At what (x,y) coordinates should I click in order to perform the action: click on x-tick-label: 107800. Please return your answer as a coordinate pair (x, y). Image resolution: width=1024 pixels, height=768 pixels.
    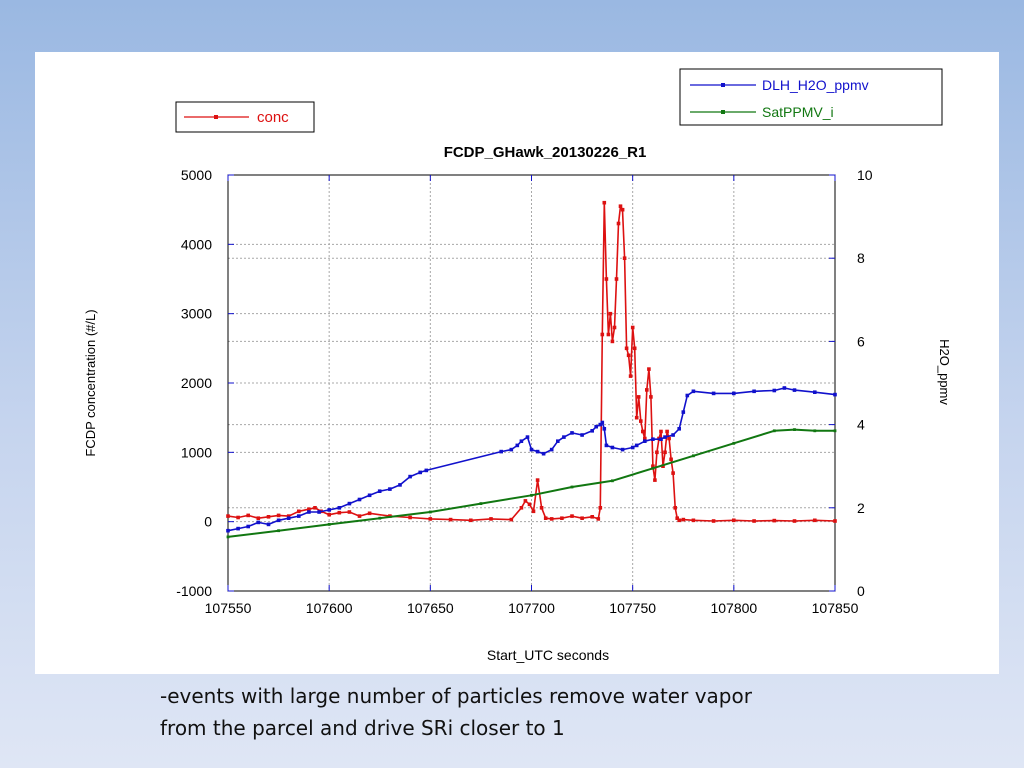
    Looking at the image, I should click on (733, 608).